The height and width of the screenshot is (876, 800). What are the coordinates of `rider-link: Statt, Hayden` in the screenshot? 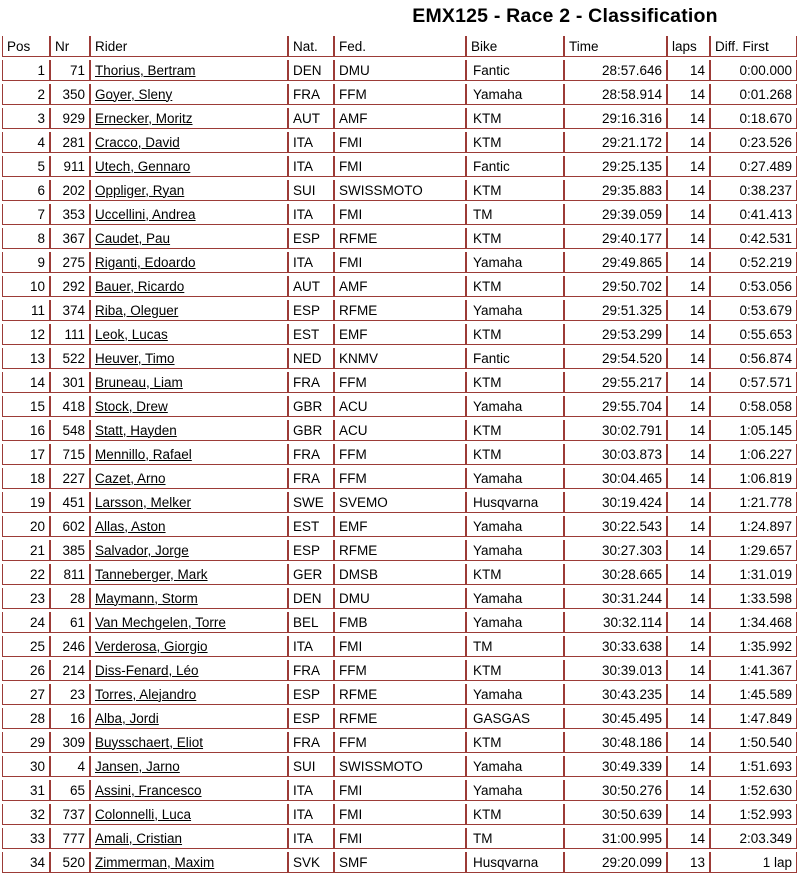 It's located at (136, 430).